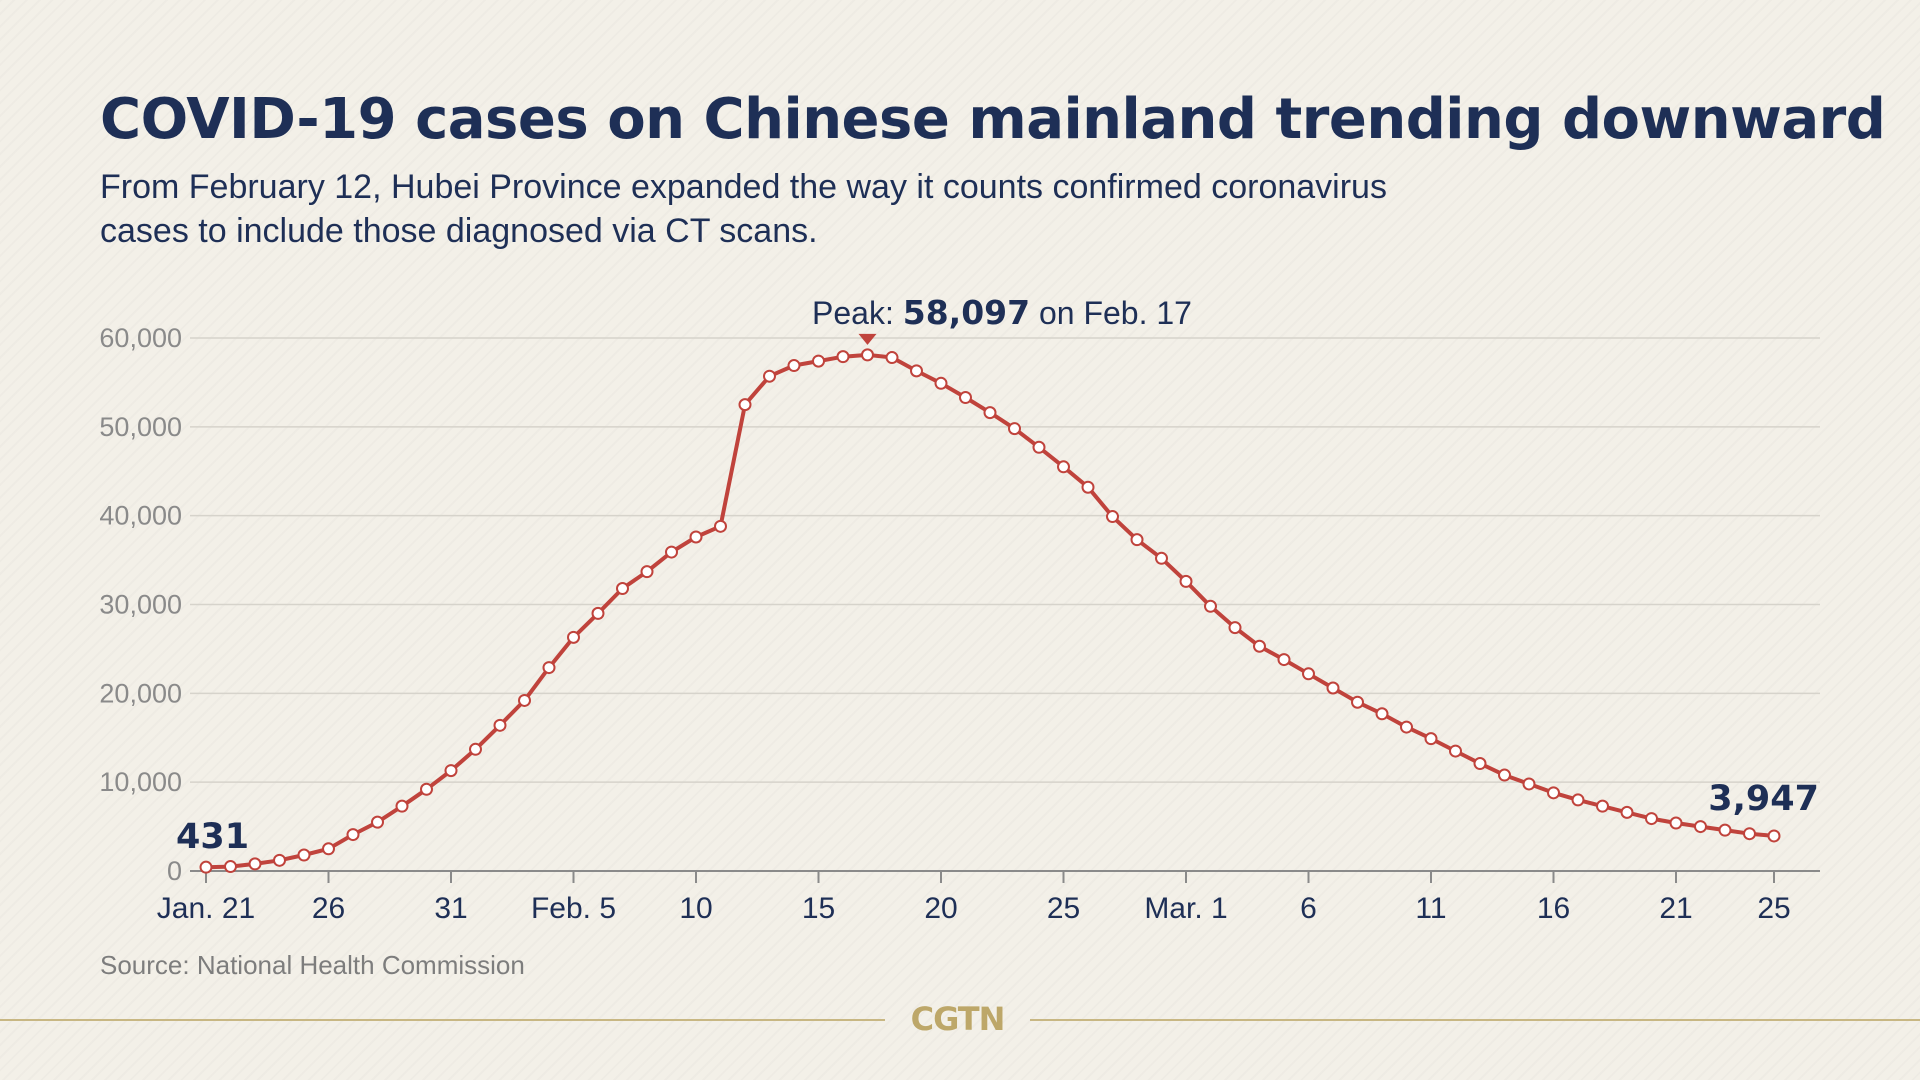  What do you see at coordinates (695, 908) in the screenshot?
I see `x-tick-label: 10` at bounding box center [695, 908].